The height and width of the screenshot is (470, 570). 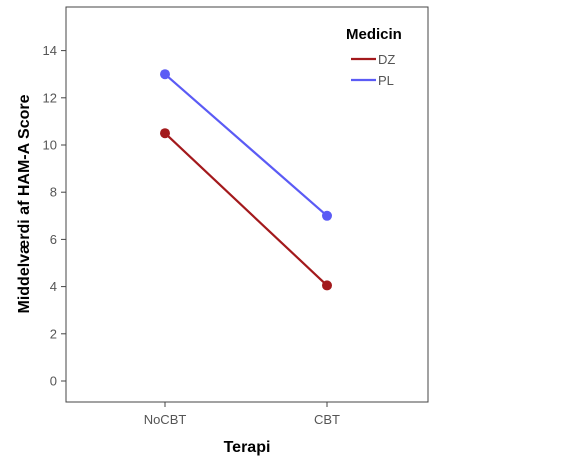 I want to click on legend-title: Medicin, so click(x=374, y=34).